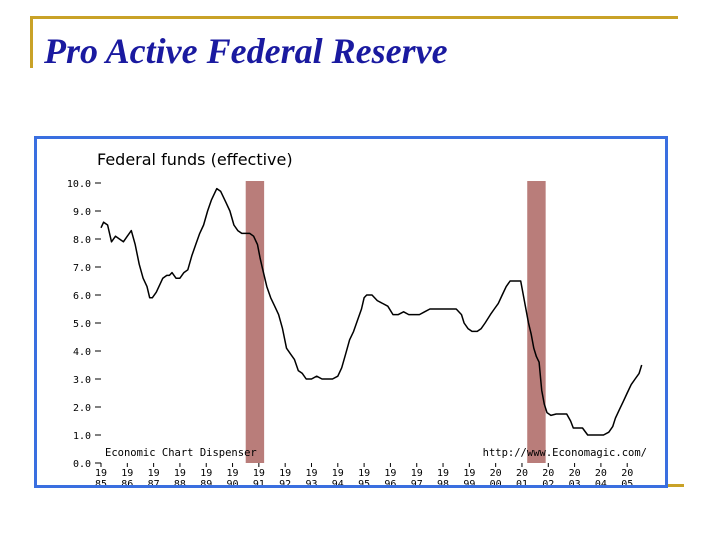  Describe the element at coordinates (82, 408) in the screenshot. I see `y-tick-label: 2.0` at that location.